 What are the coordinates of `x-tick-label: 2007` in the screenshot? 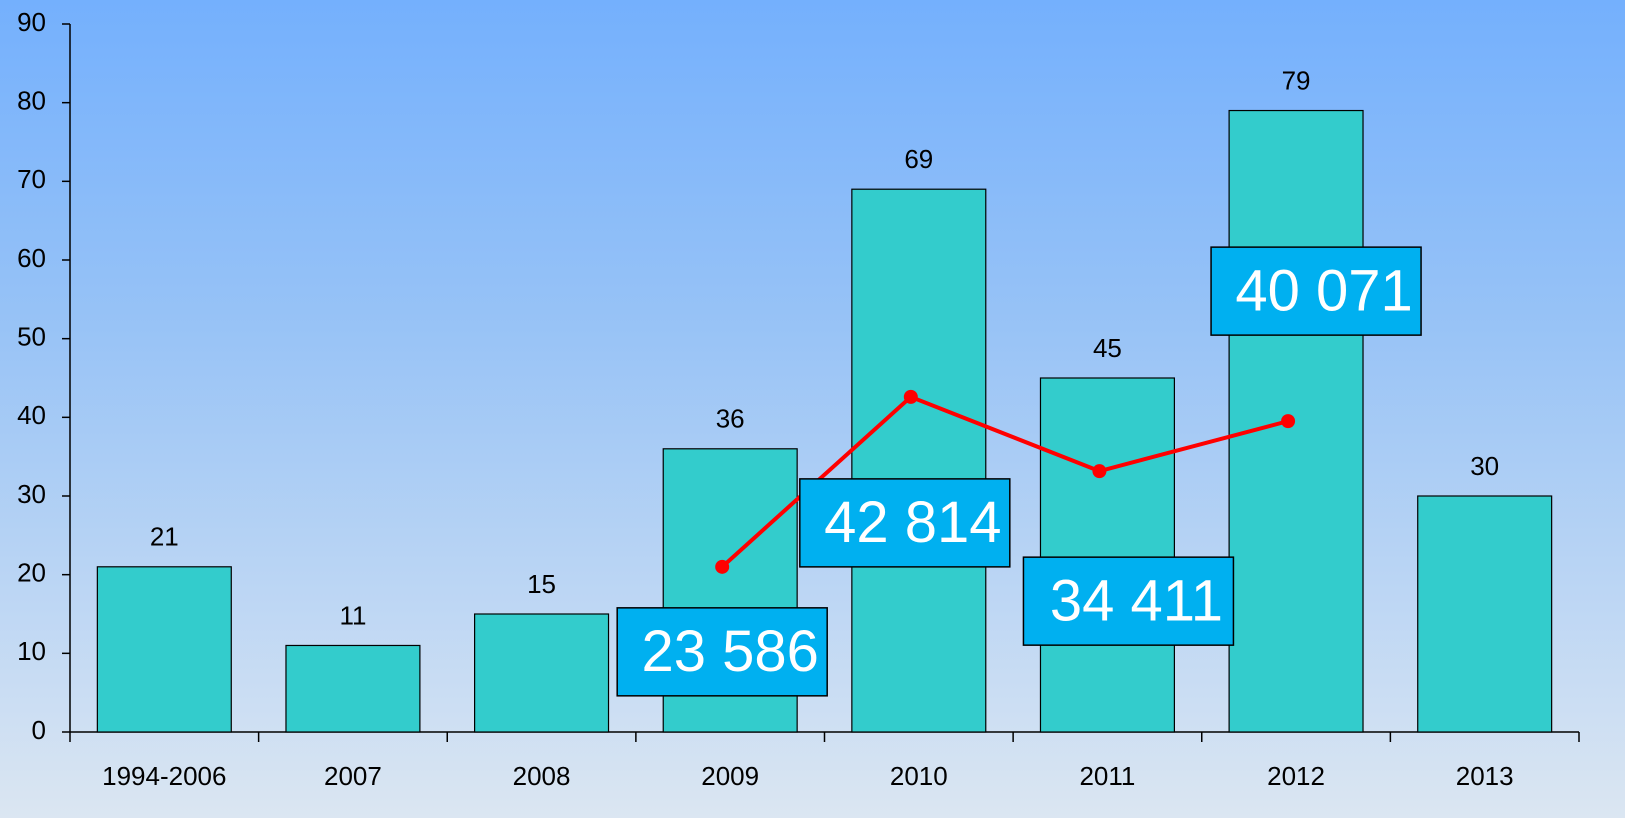 It's located at (353, 776).